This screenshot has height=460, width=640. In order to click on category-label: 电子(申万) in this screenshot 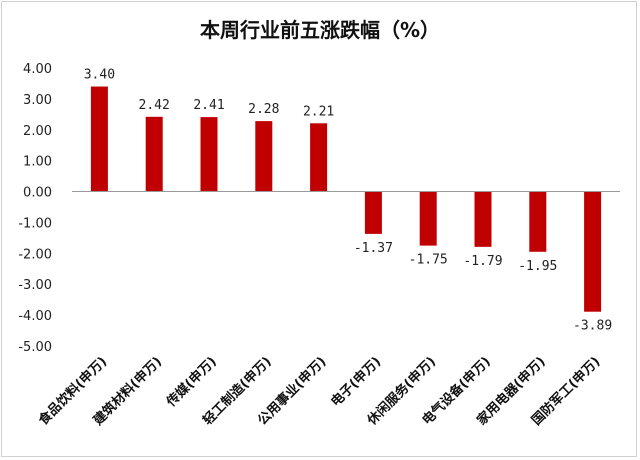, I will do `click(356, 382)`.